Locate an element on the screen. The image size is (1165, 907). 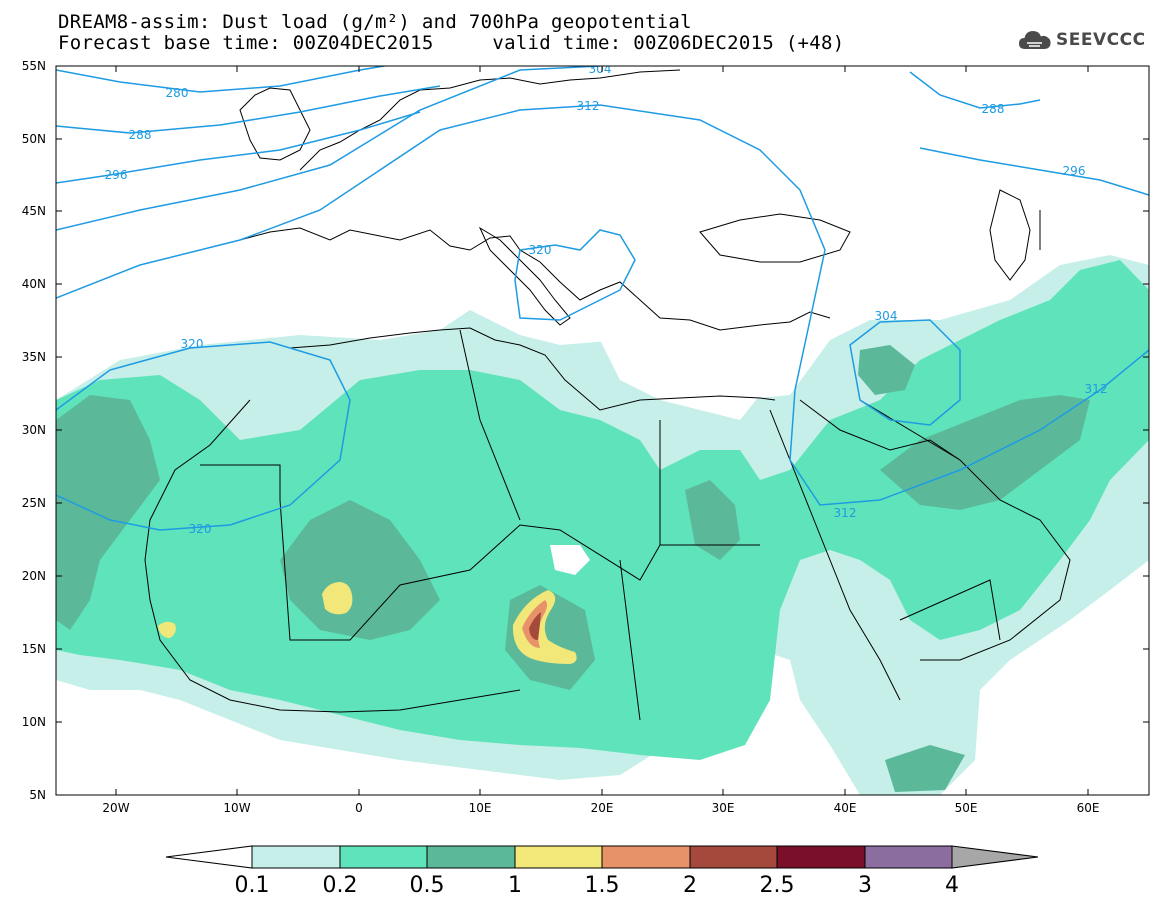
lat-tick-label: 40N is located at coordinates (34, 284).